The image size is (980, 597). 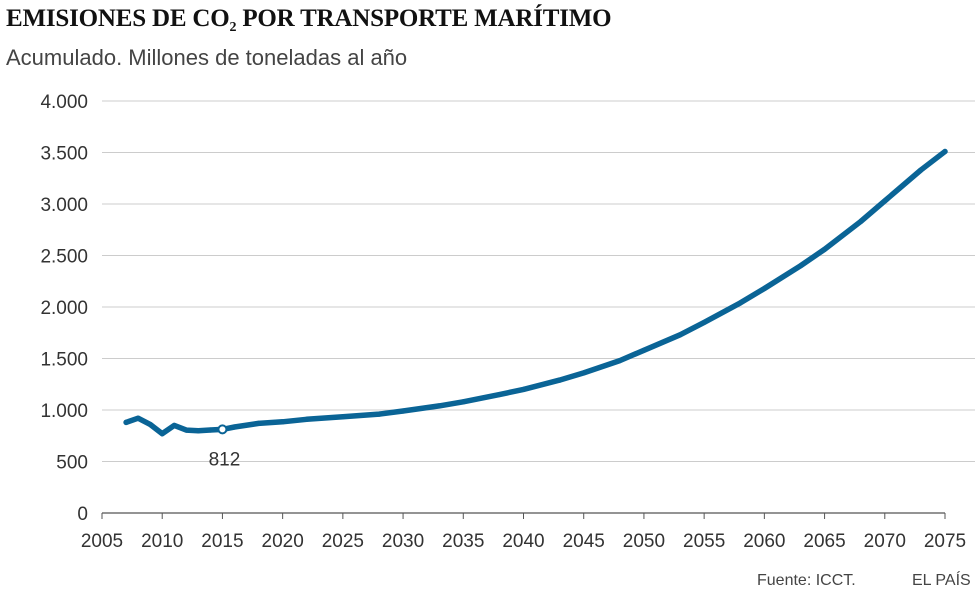 I want to click on x-tick-label: 2055, so click(x=704, y=541).